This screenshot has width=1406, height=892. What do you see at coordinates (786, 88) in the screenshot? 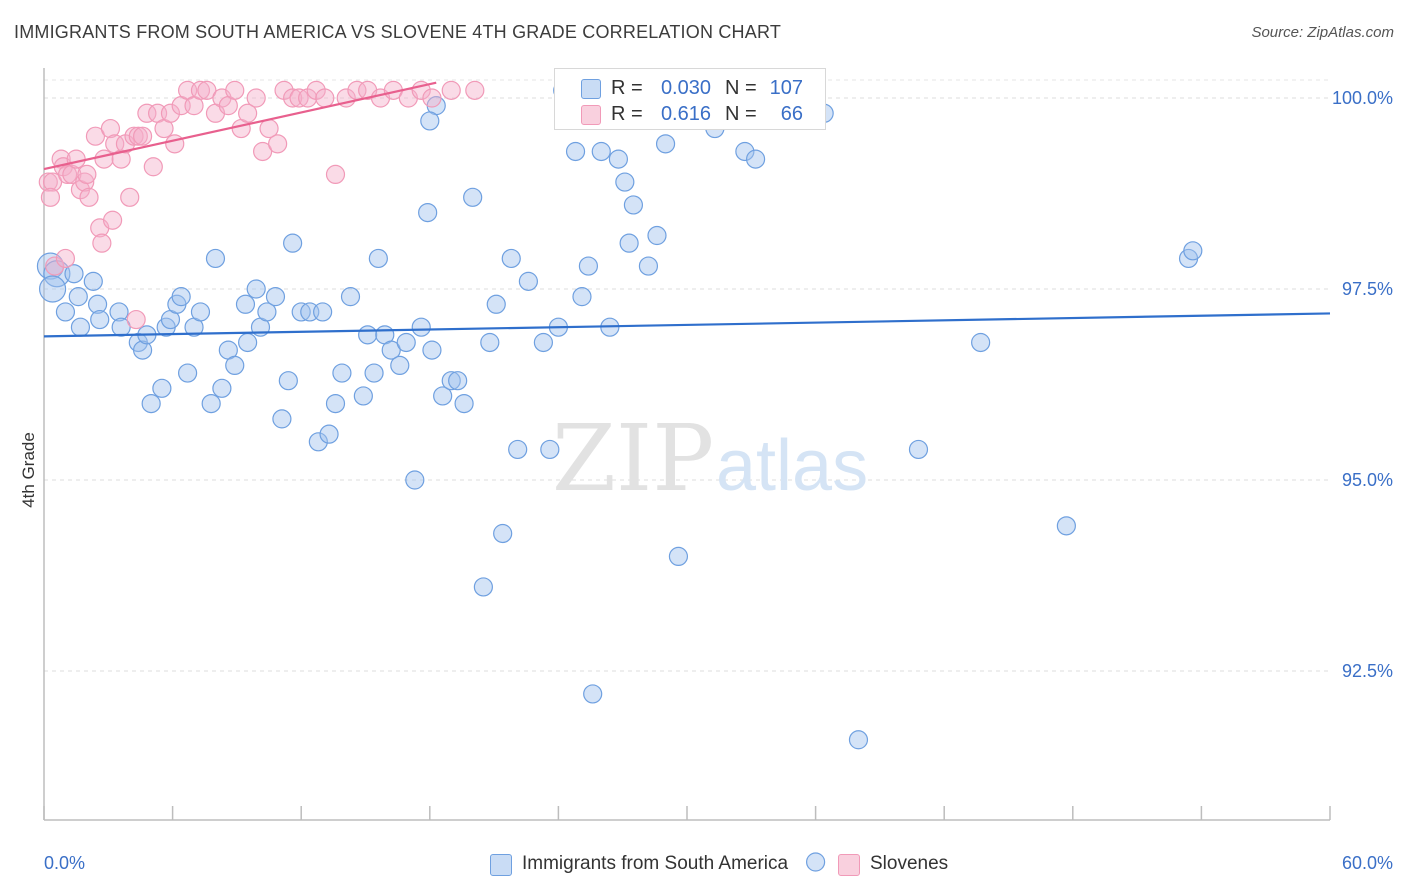
I see `legend-n-value: 107` at bounding box center [786, 88].